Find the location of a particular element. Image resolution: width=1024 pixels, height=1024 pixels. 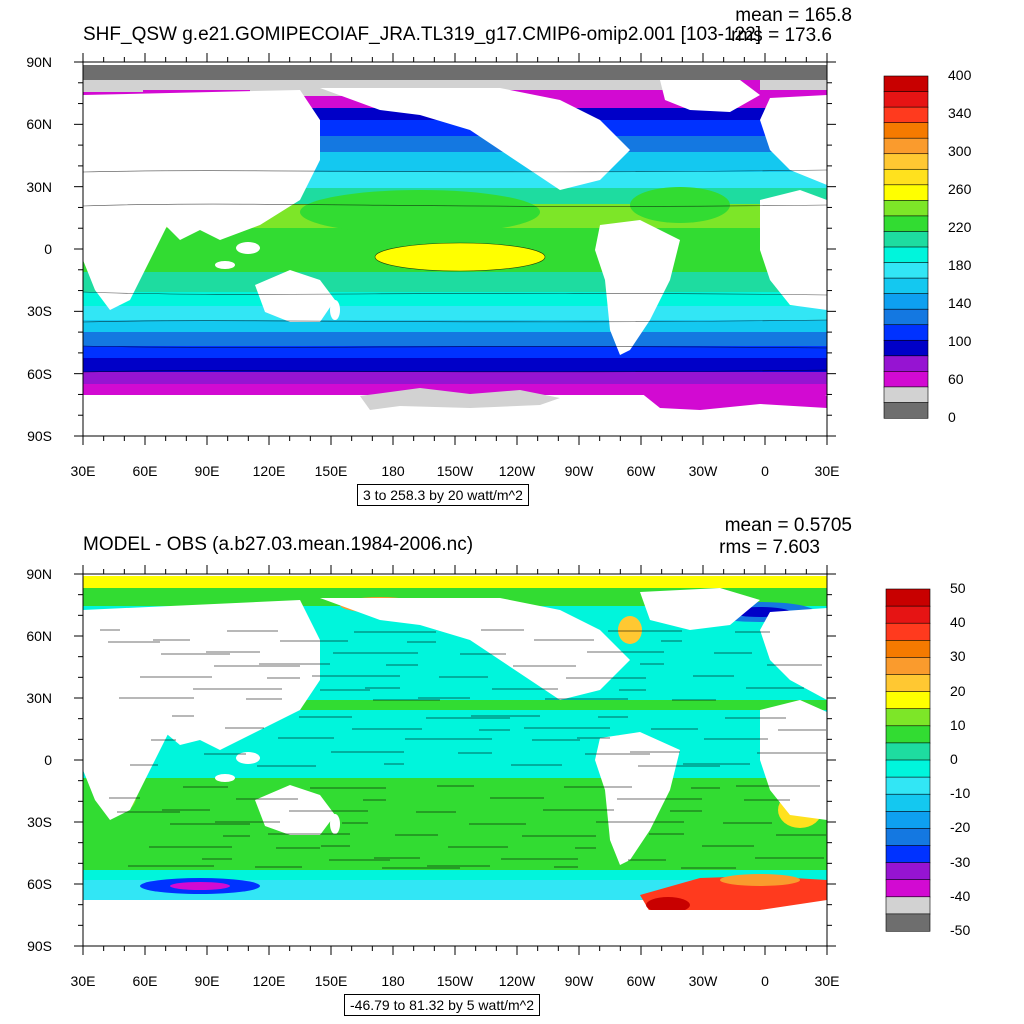

colorbar-top is located at coordinates (906, 247).